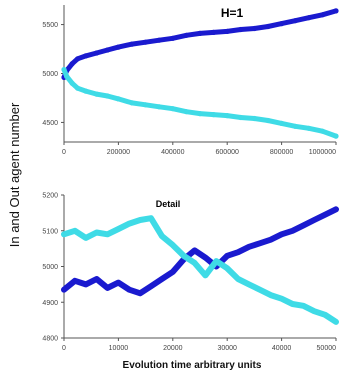 This screenshot has height=380, width=342. I want to click on top-title: H=1, so click(232, 13).